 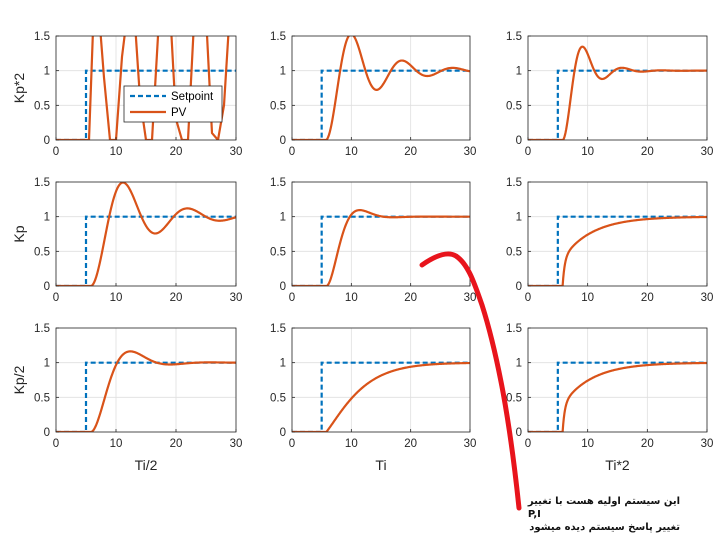 I want to click on legend-label-setpoint: Setpoint, so click(x=192, y=97).